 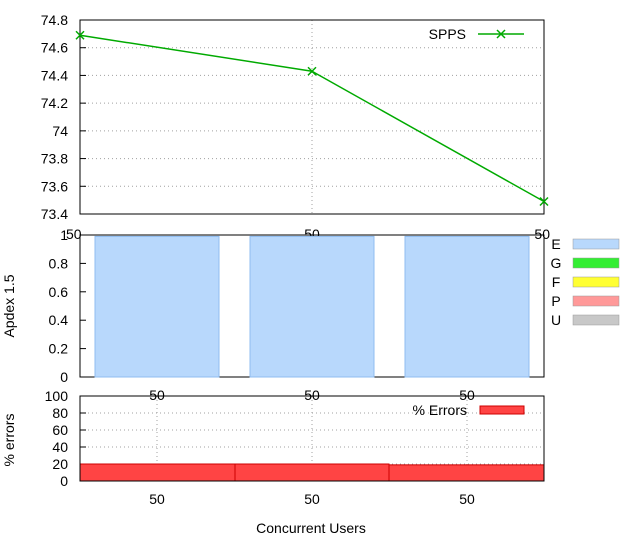 What do you see at coordinates (555, 301) in the screenshot?
I see `apdex-legend-label: P` at bounding box center [555, 301].